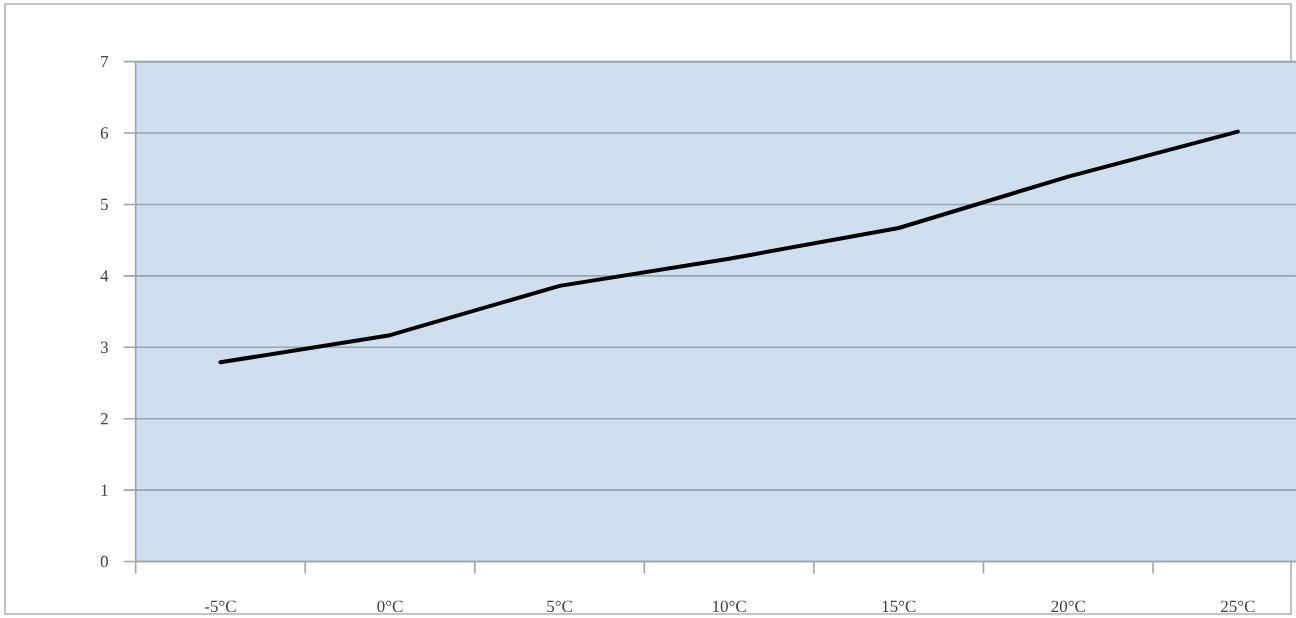 The image size is (1296, 618). Describe the element at coordinates (104, 204) in the screenshot. I see `y-tick-label: 5` at that location.